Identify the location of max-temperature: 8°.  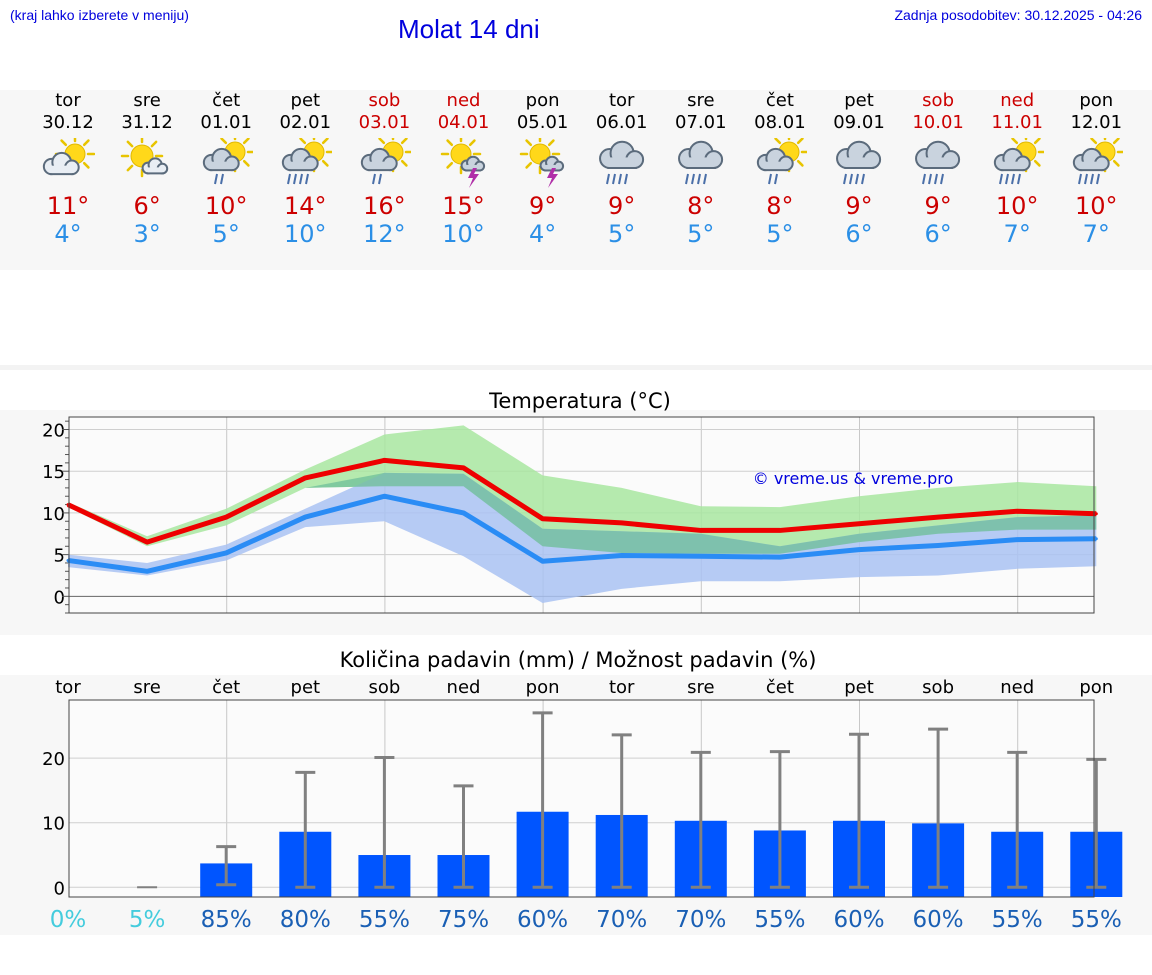
(780, 206).